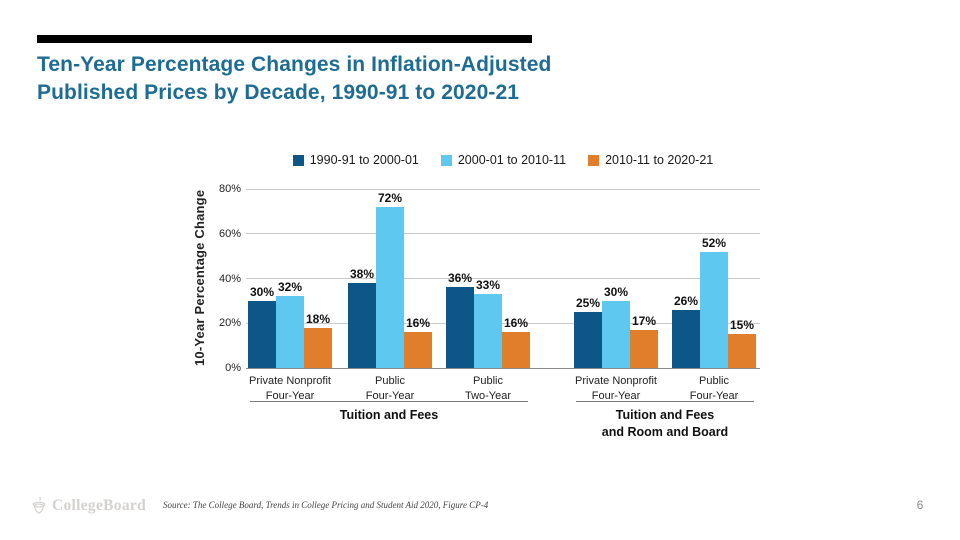 Image resolution: width=960 pixels, height=540 pixels. What do you see at coordinates (233, 368) in the screenshot?
I see `y-tick-label: 0%` at bounding box center [233, 368].